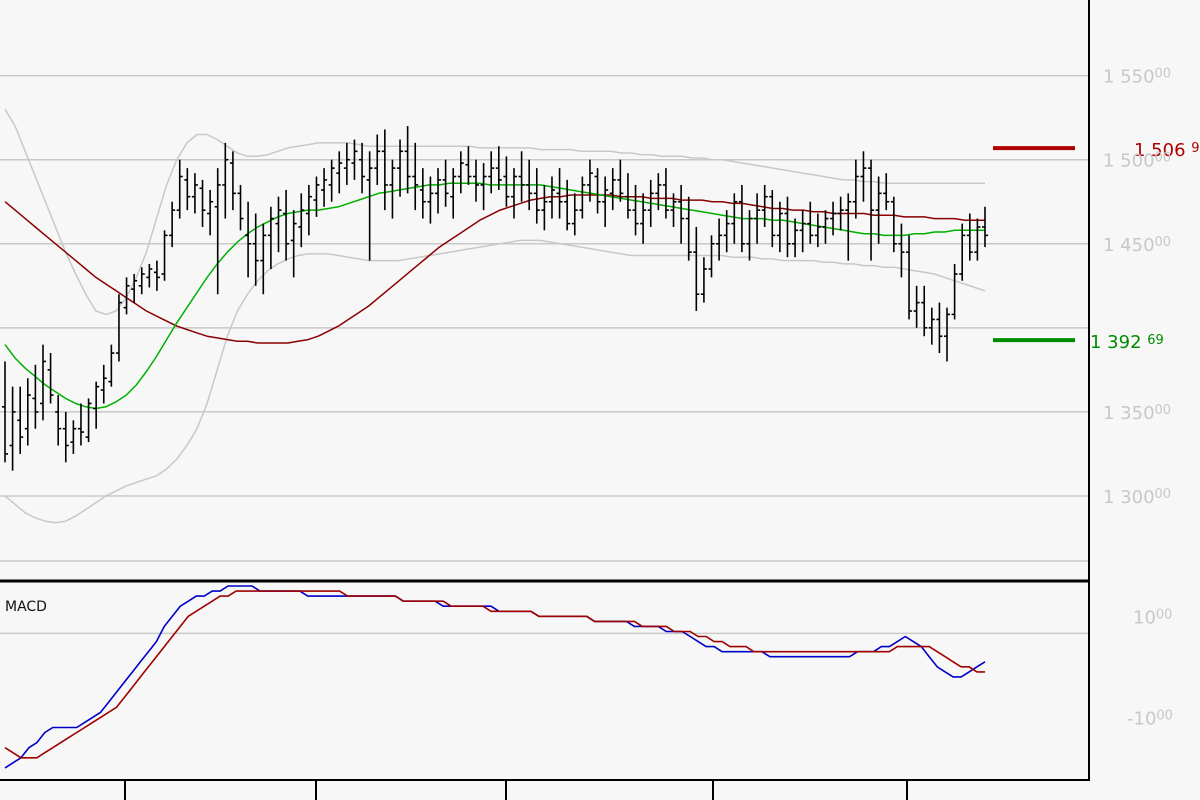 Image resolution: width=1200 pixels, height=800 pixels. Describe the element at coordinates (1096, 246) in the screenshot. I see `level-markers: 1 506 9 1 392 69` at that location.